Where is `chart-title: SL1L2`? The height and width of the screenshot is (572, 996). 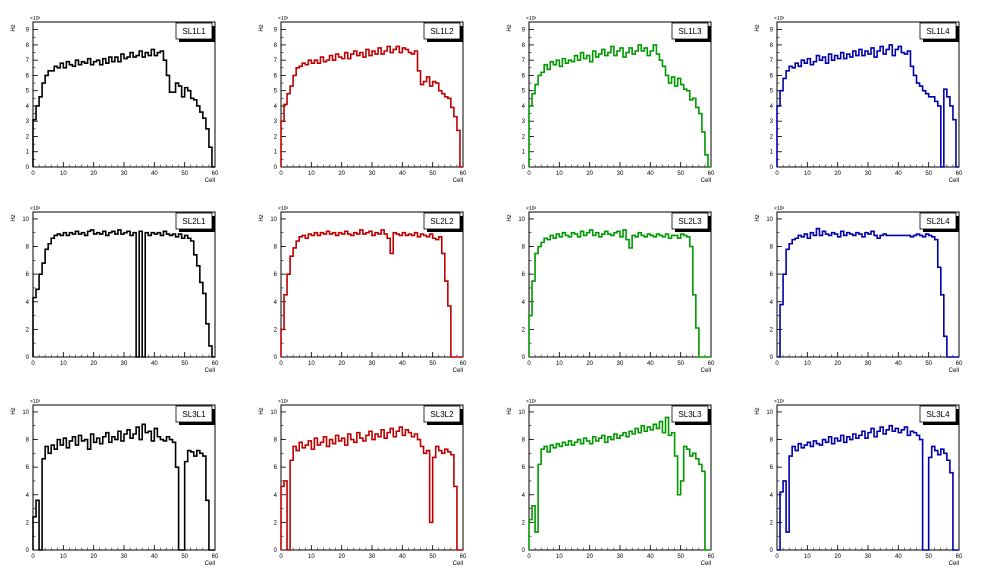
chart-title: SL1L2 is located at coordinates (442, 31).